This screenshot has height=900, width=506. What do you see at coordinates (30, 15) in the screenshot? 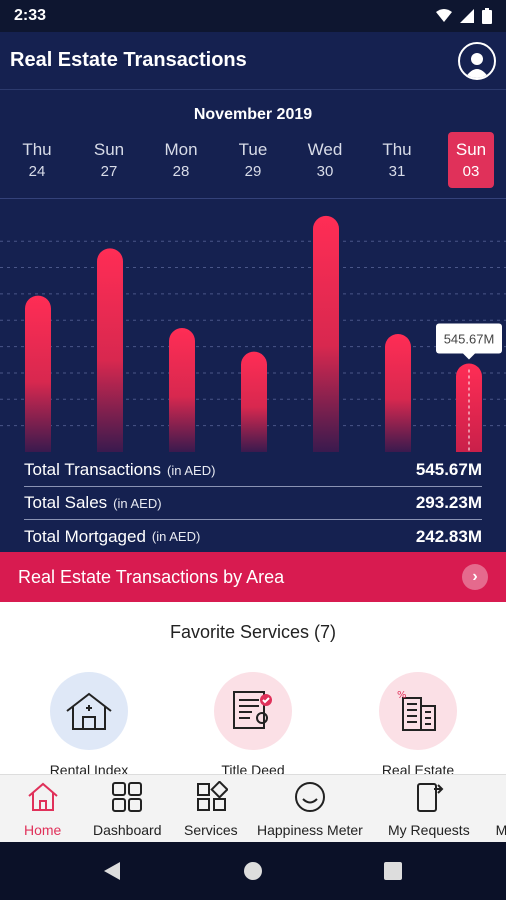
I see `status-time: 2:33` at bounding box center [30, 15].